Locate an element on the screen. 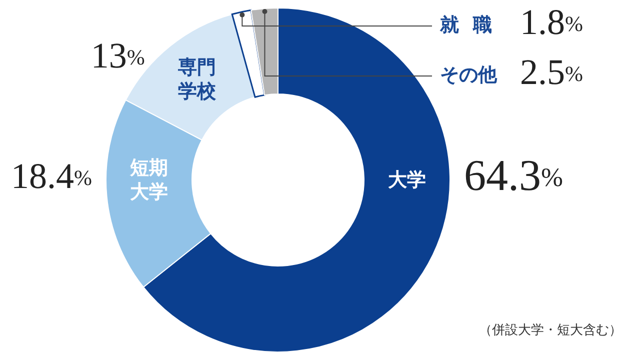 Image resolution: width=640 pixels, height=352 pixels. data-label: 13% is located at coordinates (117, 56).